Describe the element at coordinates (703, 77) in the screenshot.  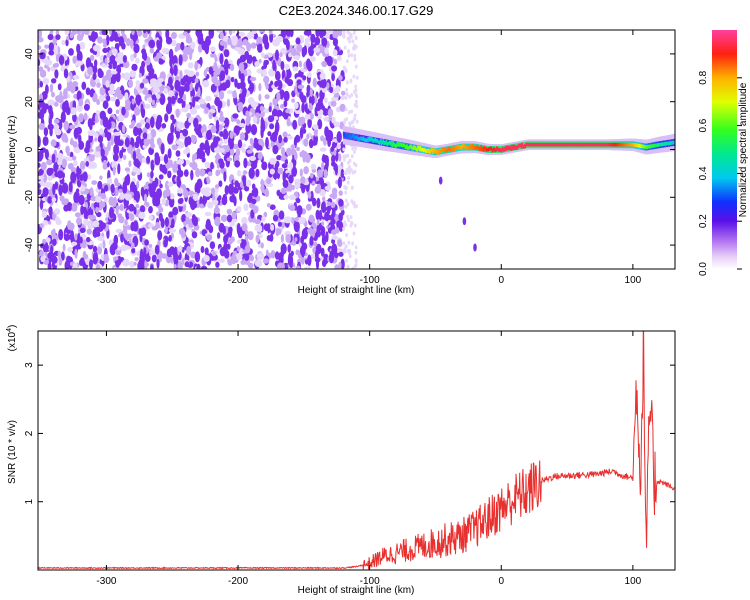
I see `colorbar-tick-label: 0.8` at that location.